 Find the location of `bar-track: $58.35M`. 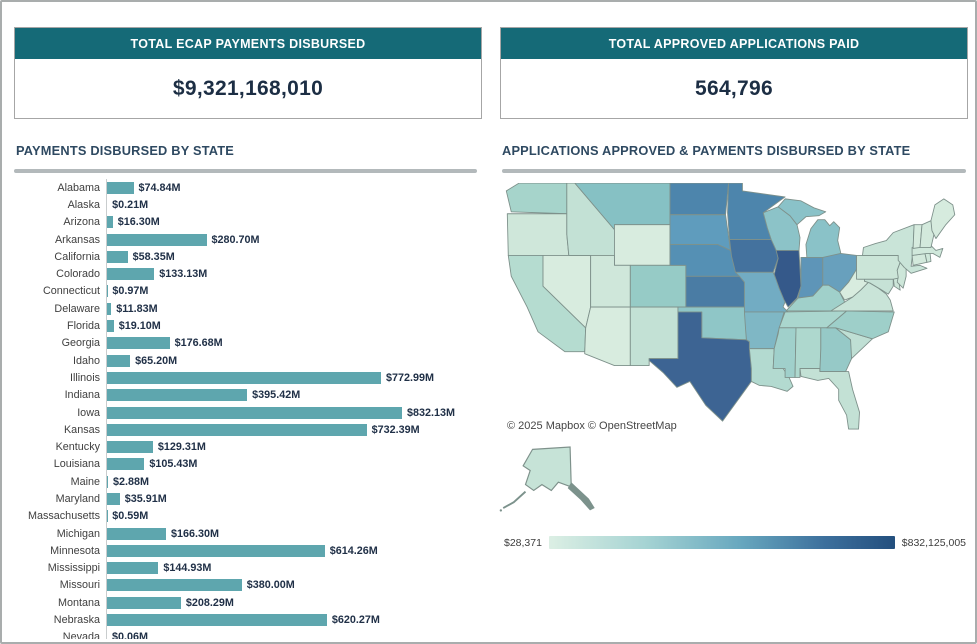

bar-track: $58.35M is located at coordinates (294, 257).